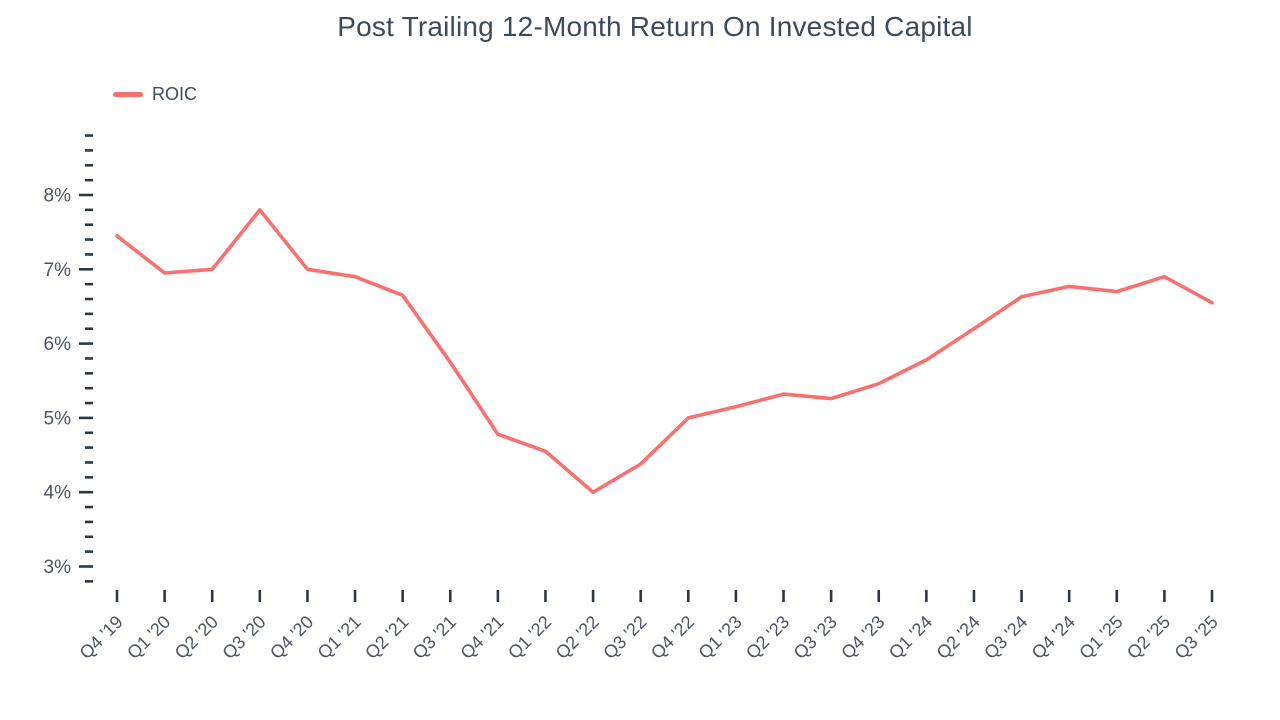  Describe the element at coordinates (910, 637) in the screenshot. I see `x-axis-label: Q1 '24` at that location.